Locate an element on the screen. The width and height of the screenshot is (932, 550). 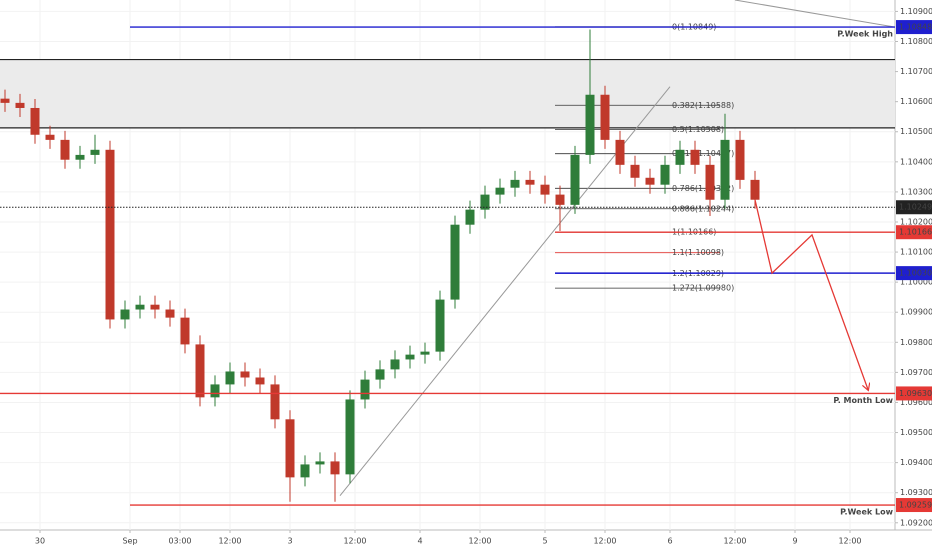
price-tag-label: 1.10166 is located at coordinates (915, 232).